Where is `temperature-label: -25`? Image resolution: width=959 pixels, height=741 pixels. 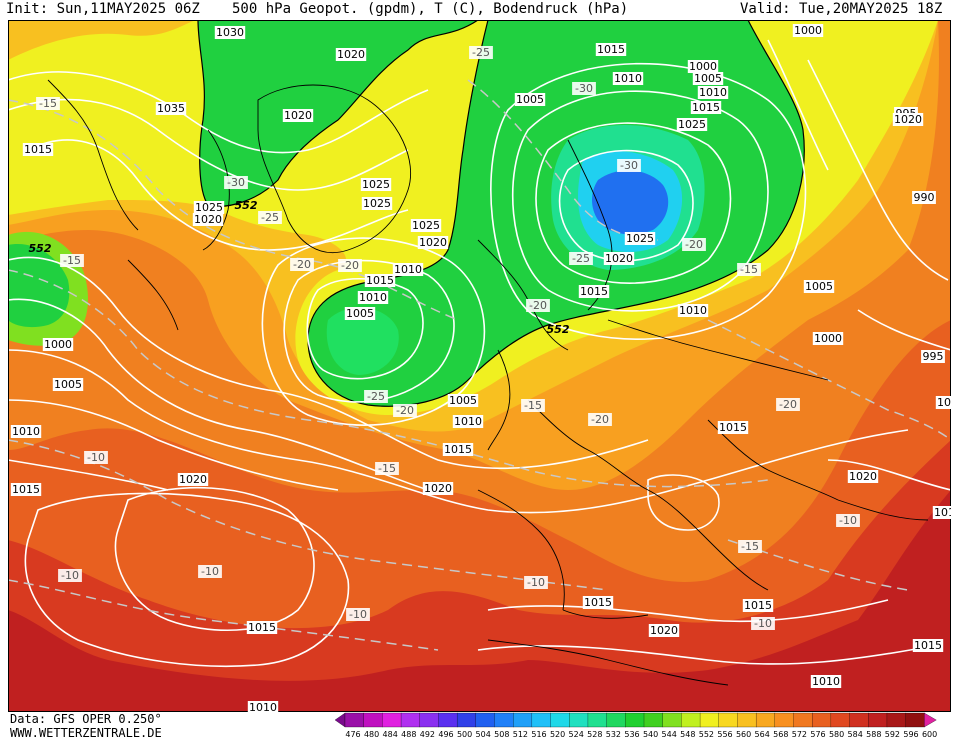 temperature-label: -25 is located at coordinates (270, 217).